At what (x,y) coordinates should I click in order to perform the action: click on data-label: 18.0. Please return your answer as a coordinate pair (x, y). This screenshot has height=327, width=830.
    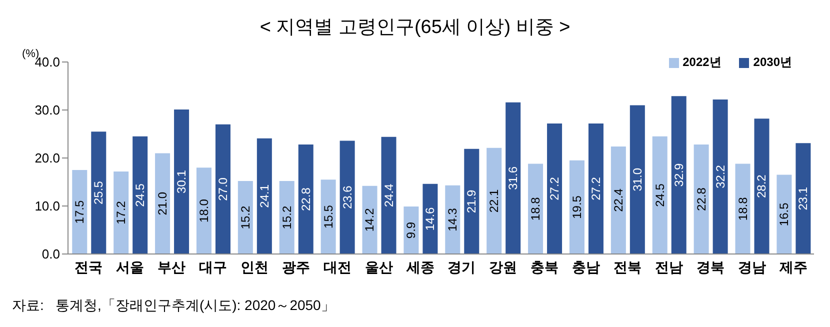
    Looking at the image, I should click on (203, 210).